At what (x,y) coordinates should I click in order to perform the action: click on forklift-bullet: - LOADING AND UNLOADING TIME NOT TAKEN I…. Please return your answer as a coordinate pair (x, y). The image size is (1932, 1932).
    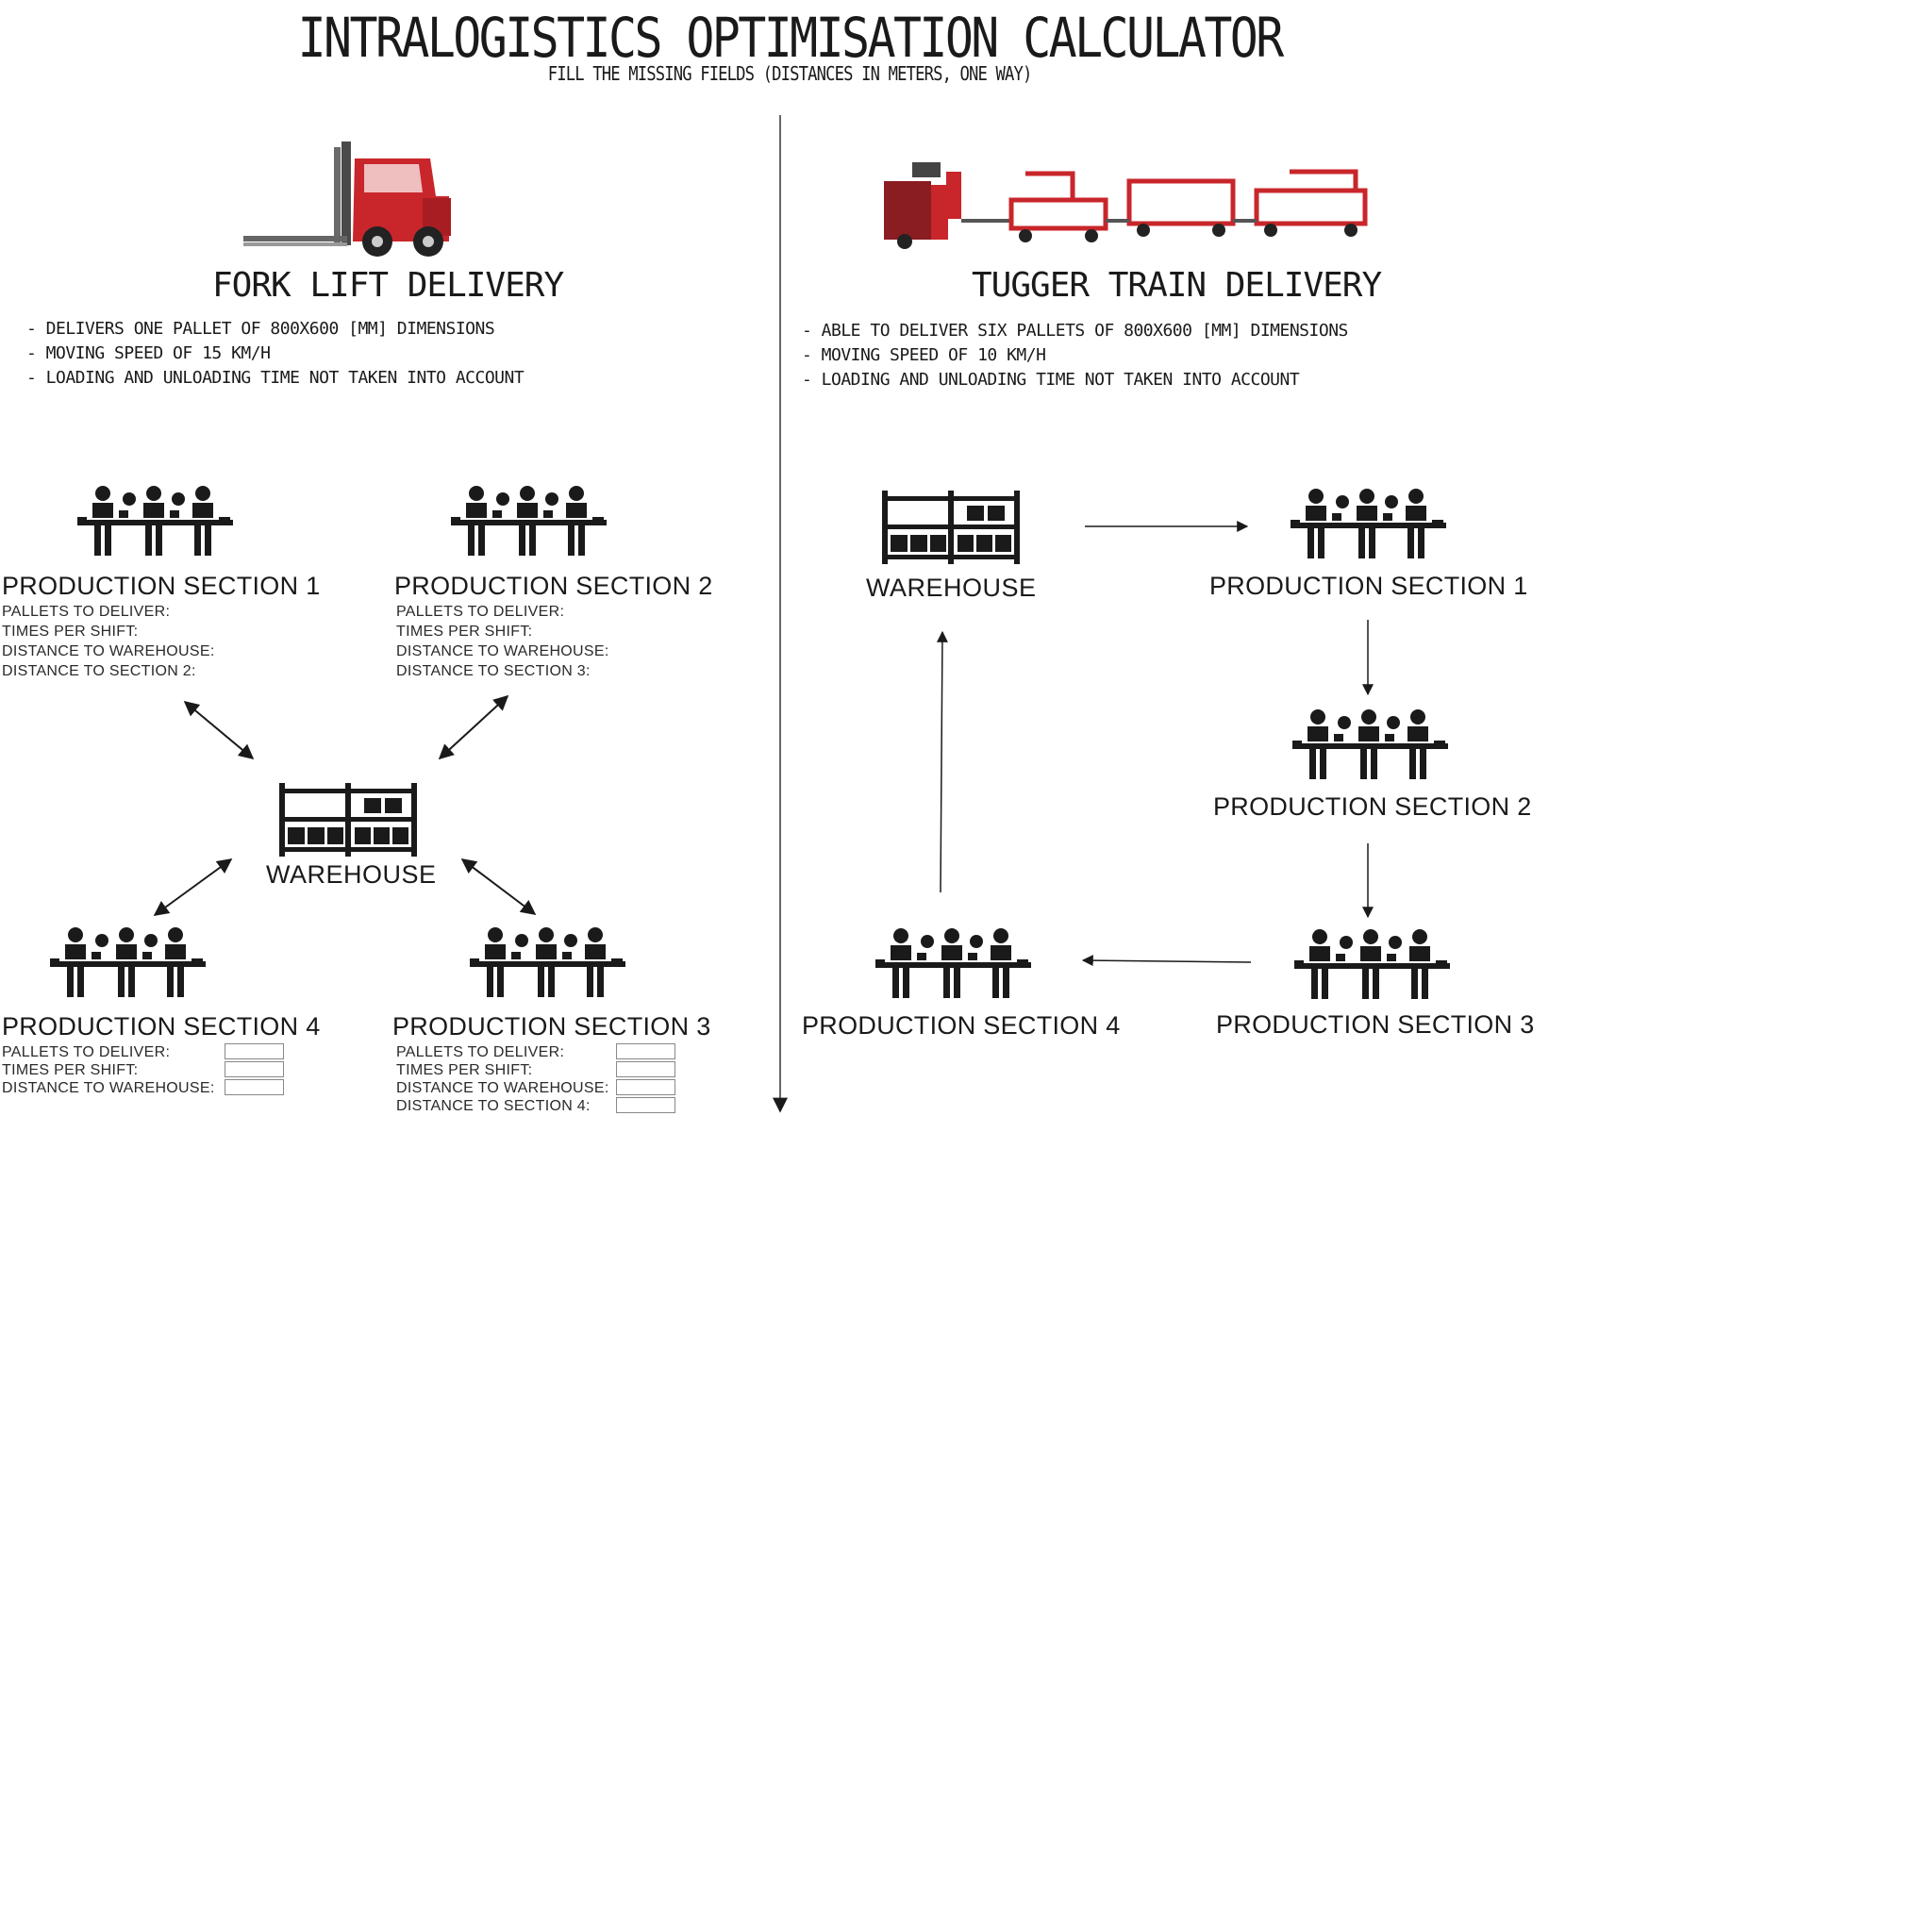
    Looking at the image, I should click on (275, 378).